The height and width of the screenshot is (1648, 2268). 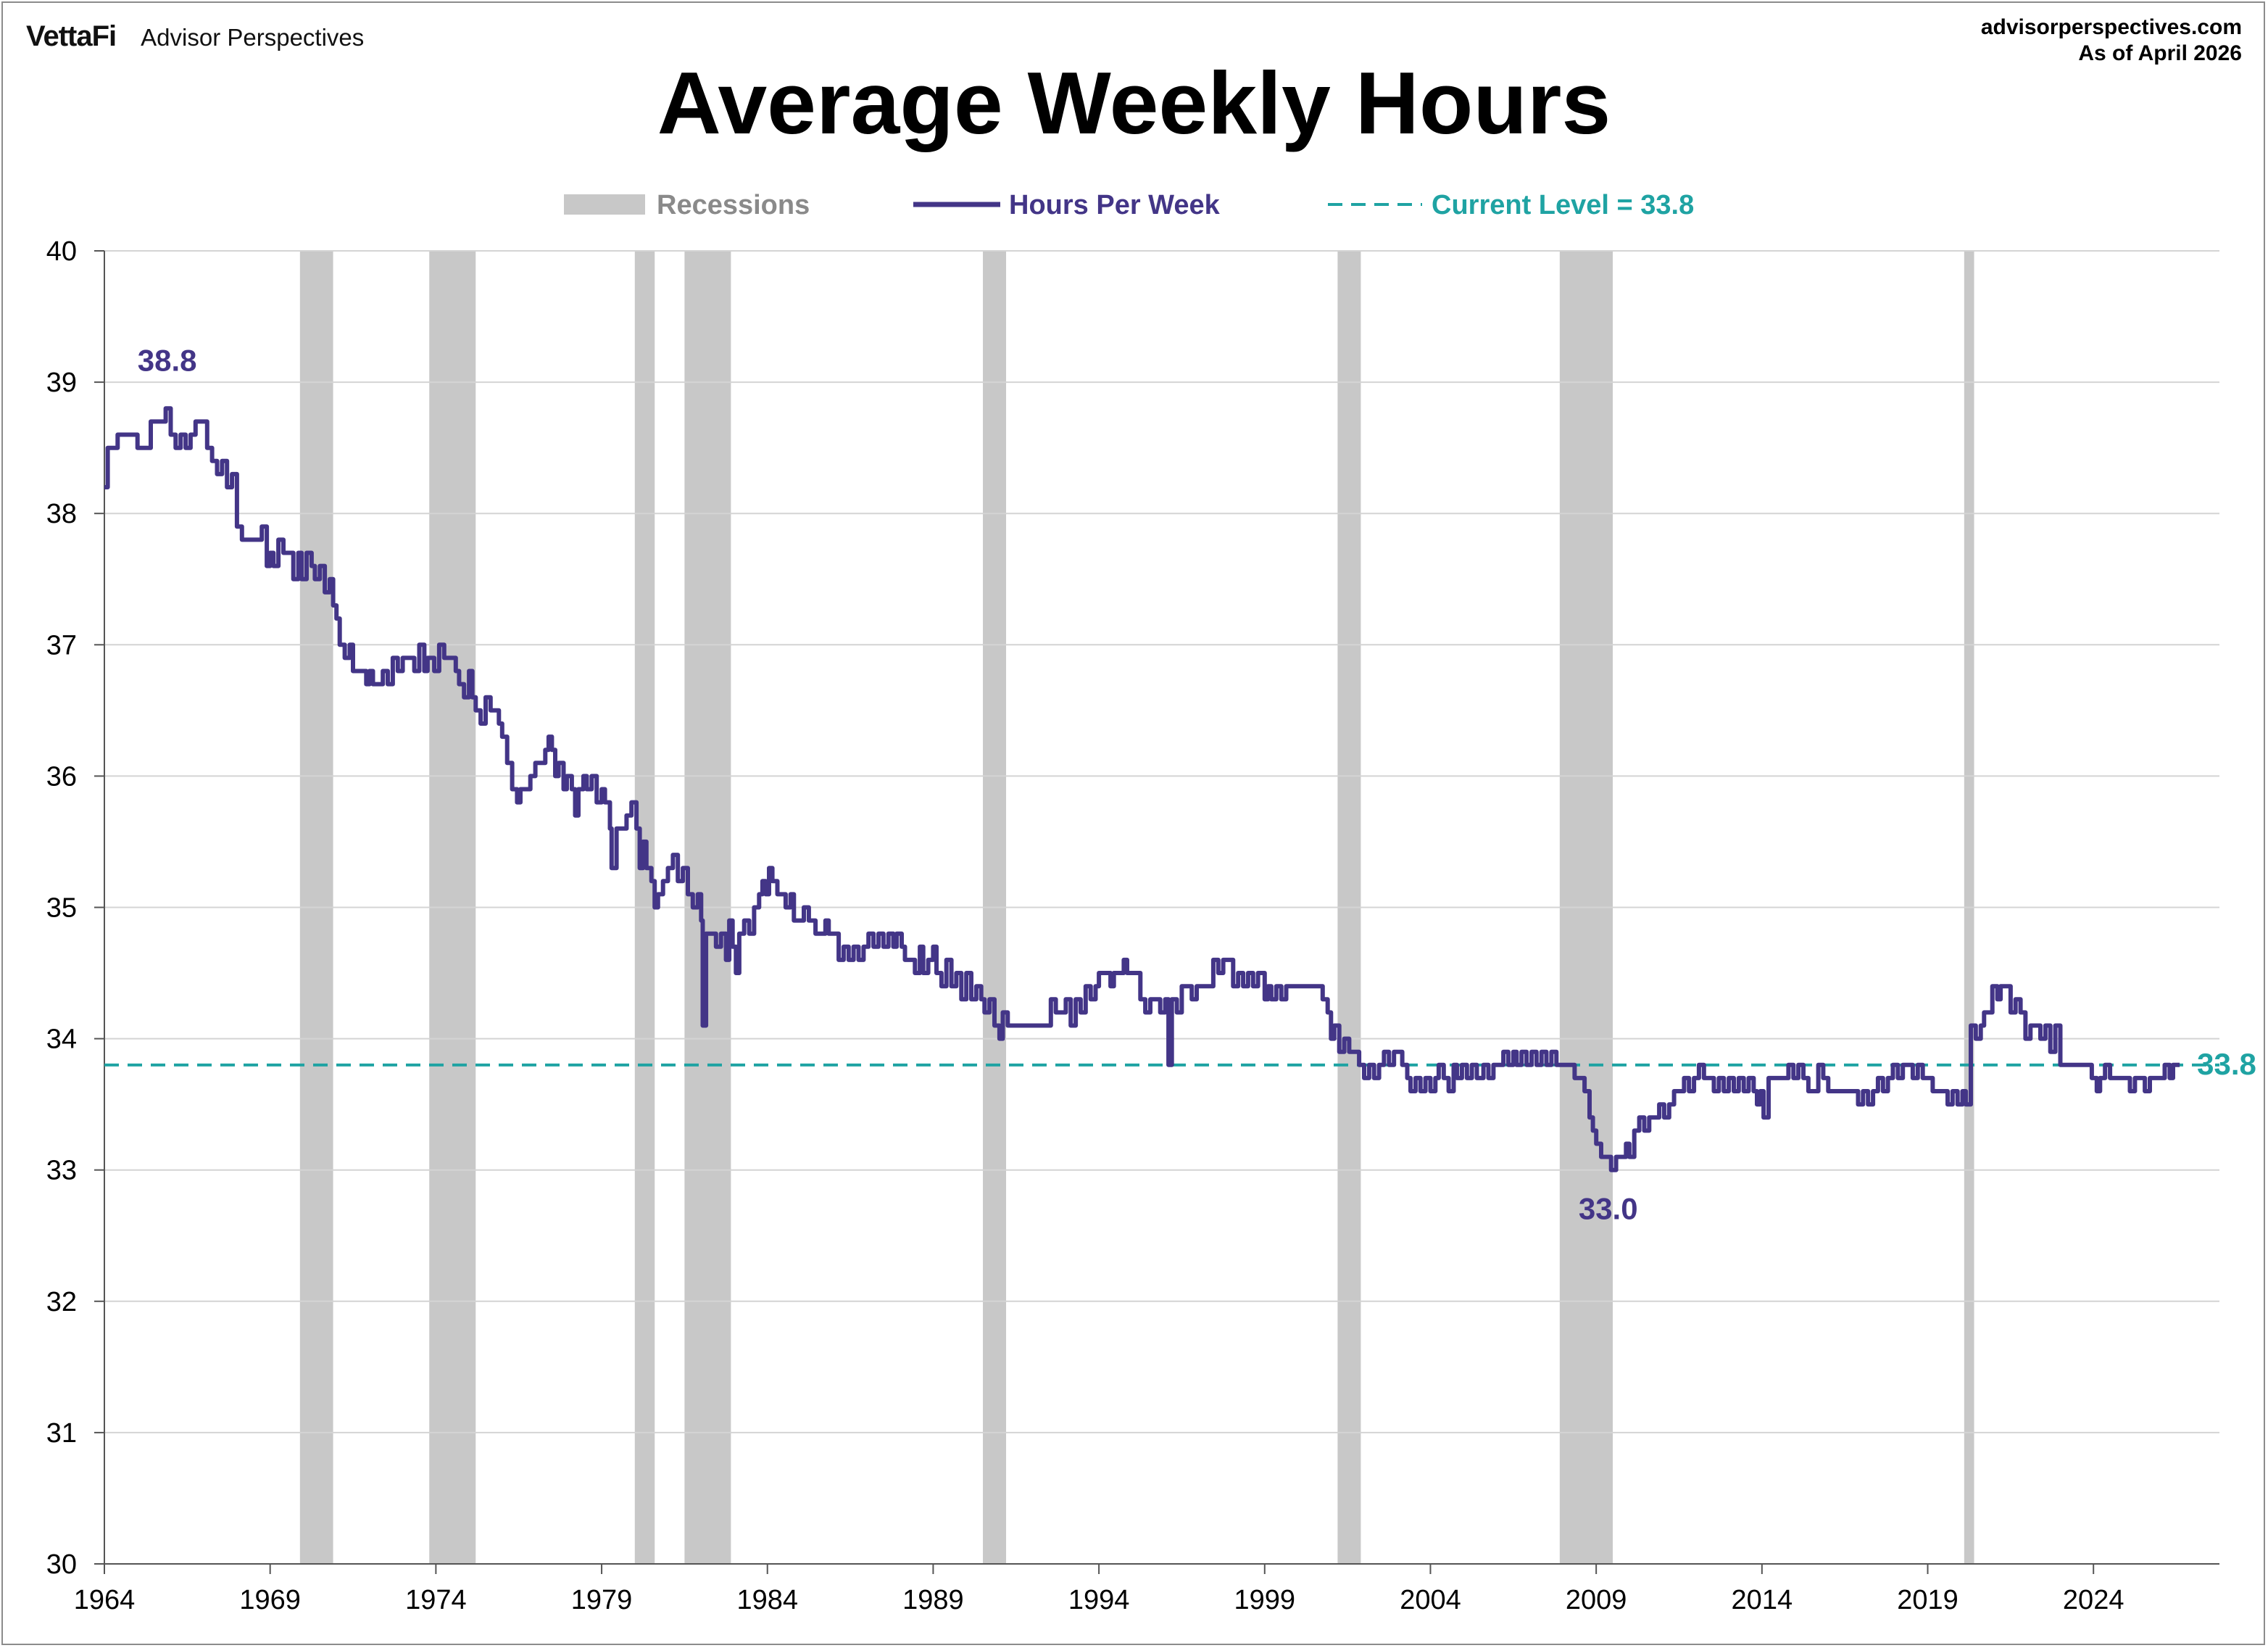 I want to click on annotation-label-2: 33.8, so click(x=2226, y=1064).